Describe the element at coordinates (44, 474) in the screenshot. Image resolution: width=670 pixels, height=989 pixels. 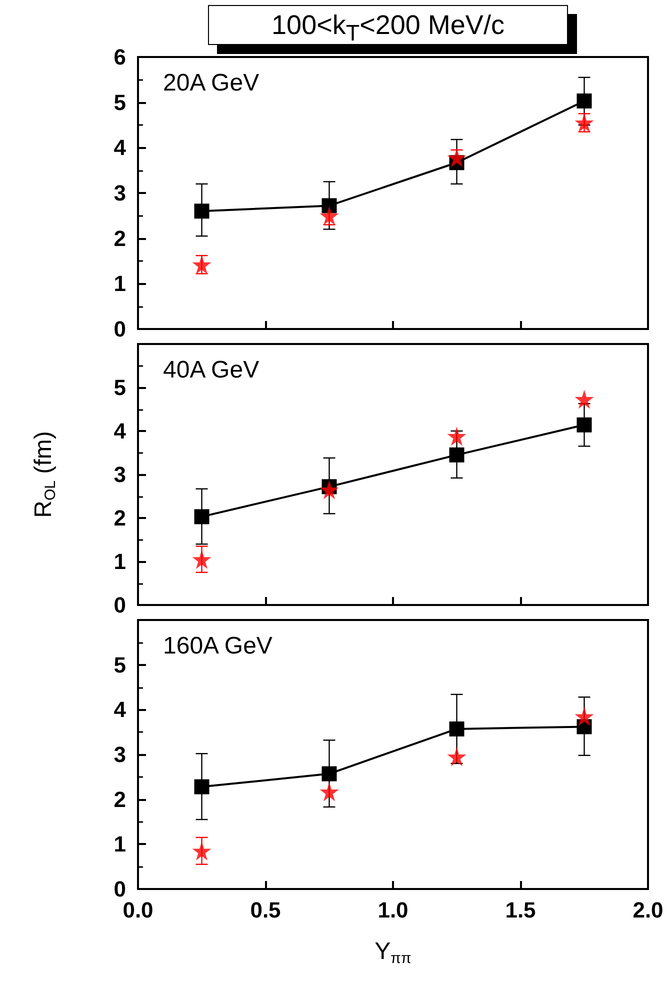
I see `y-axis-title: ROL (fm)` at that location.